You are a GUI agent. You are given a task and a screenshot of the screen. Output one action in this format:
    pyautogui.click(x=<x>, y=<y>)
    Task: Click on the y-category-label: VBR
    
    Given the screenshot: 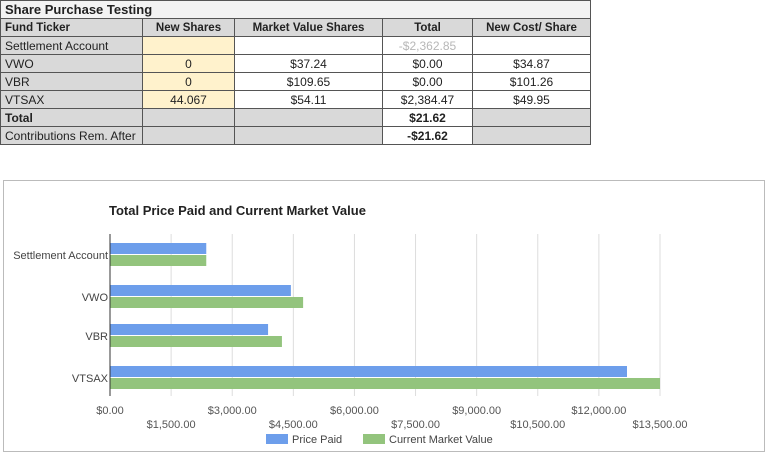 What is the action you would take?
    pyautogui.click(x=96, y=337)
    